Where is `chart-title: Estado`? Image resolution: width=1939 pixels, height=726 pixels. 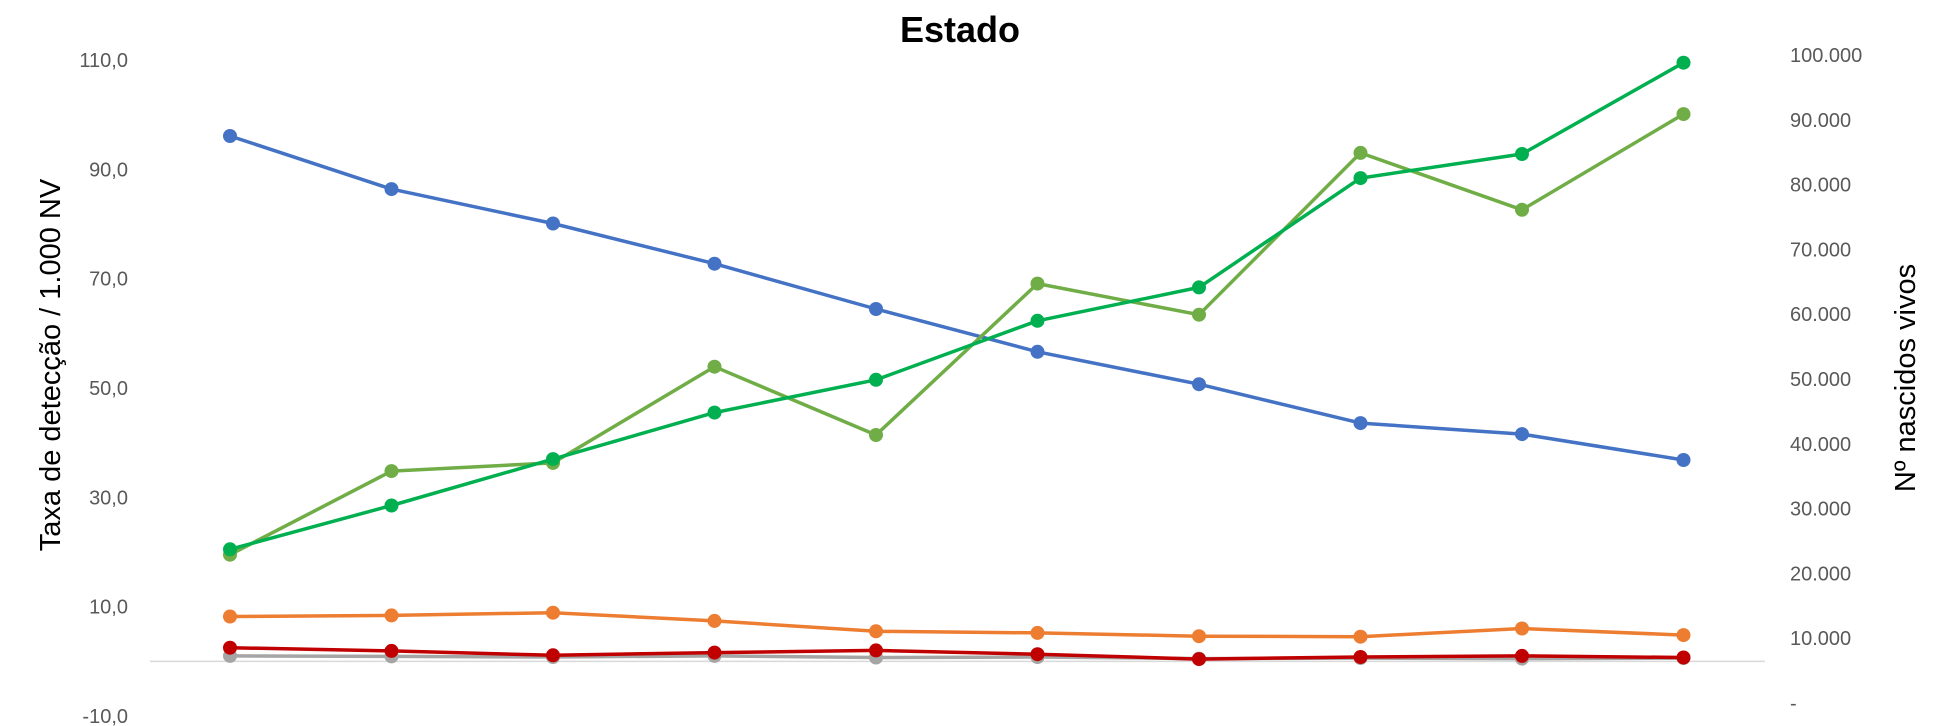 chart-title: Estado is located at coordinates (960, 29).